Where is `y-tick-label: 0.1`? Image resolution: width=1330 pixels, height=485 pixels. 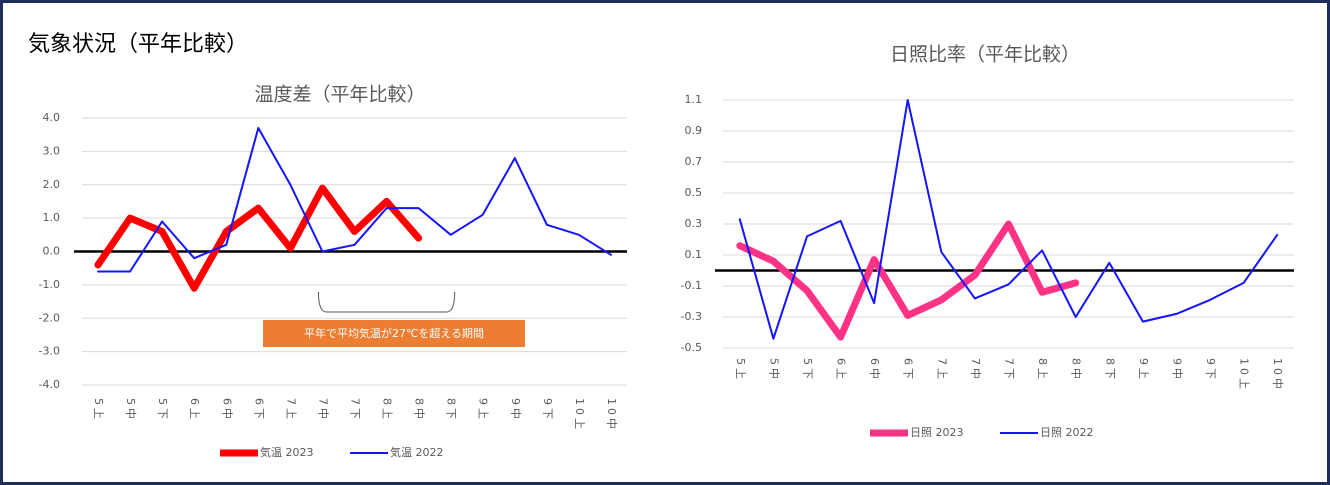
y-tick-label: 0.1 is located at coordinates (694, 254).